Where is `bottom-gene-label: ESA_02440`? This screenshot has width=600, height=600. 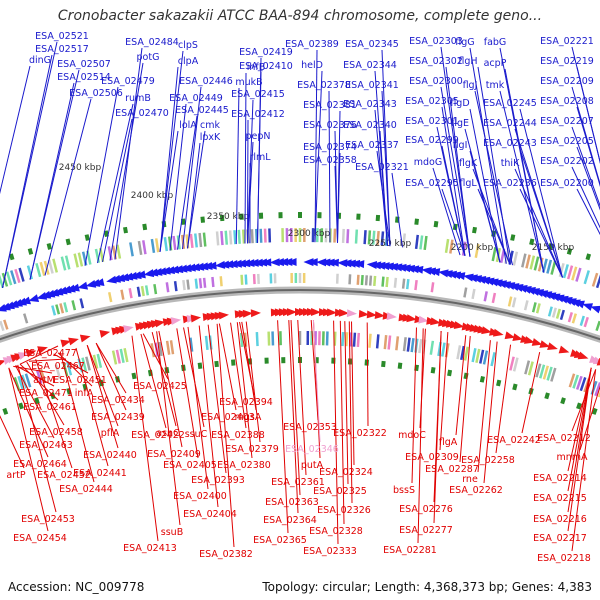
bottom-gene-label: ESA_02440 is located at coordinates (110, 455).